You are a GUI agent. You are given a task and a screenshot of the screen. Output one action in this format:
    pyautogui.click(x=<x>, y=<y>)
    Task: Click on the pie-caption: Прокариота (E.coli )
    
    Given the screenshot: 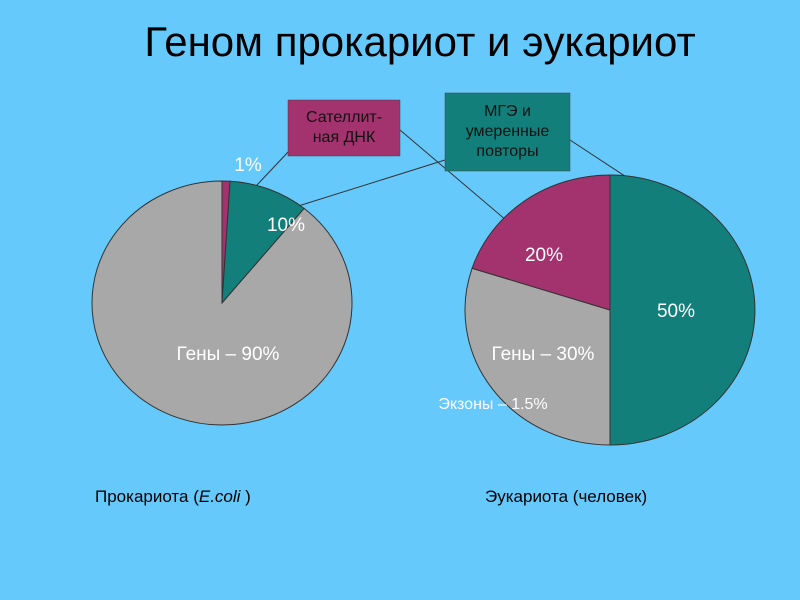 What is the action you would take?
    pyautogui.click(x=173, y=496)
    